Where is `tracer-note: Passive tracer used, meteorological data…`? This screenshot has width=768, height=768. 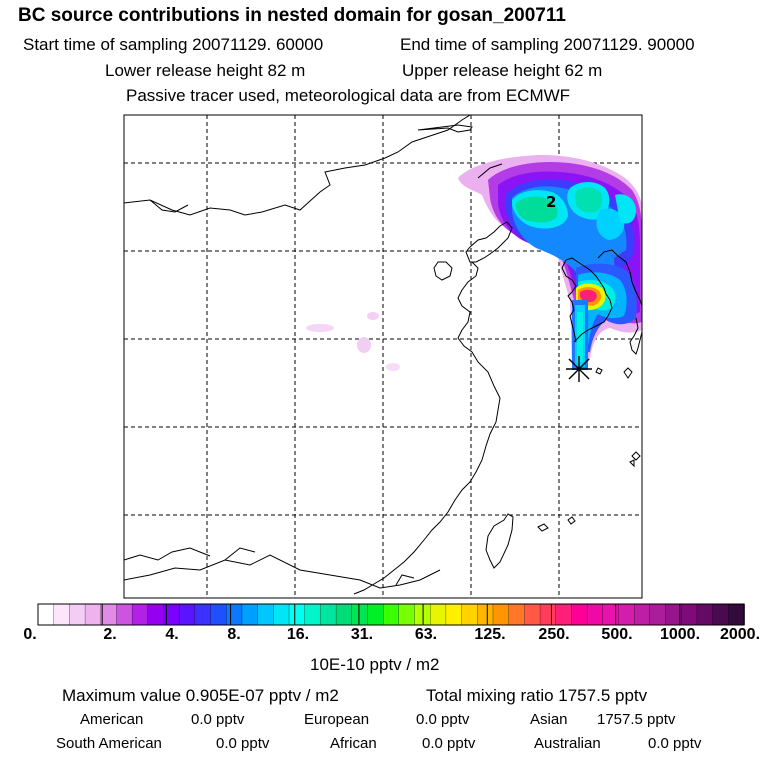 tracer-note: Passive tracer used, meteorological data… is located at coordinates (348, 95).